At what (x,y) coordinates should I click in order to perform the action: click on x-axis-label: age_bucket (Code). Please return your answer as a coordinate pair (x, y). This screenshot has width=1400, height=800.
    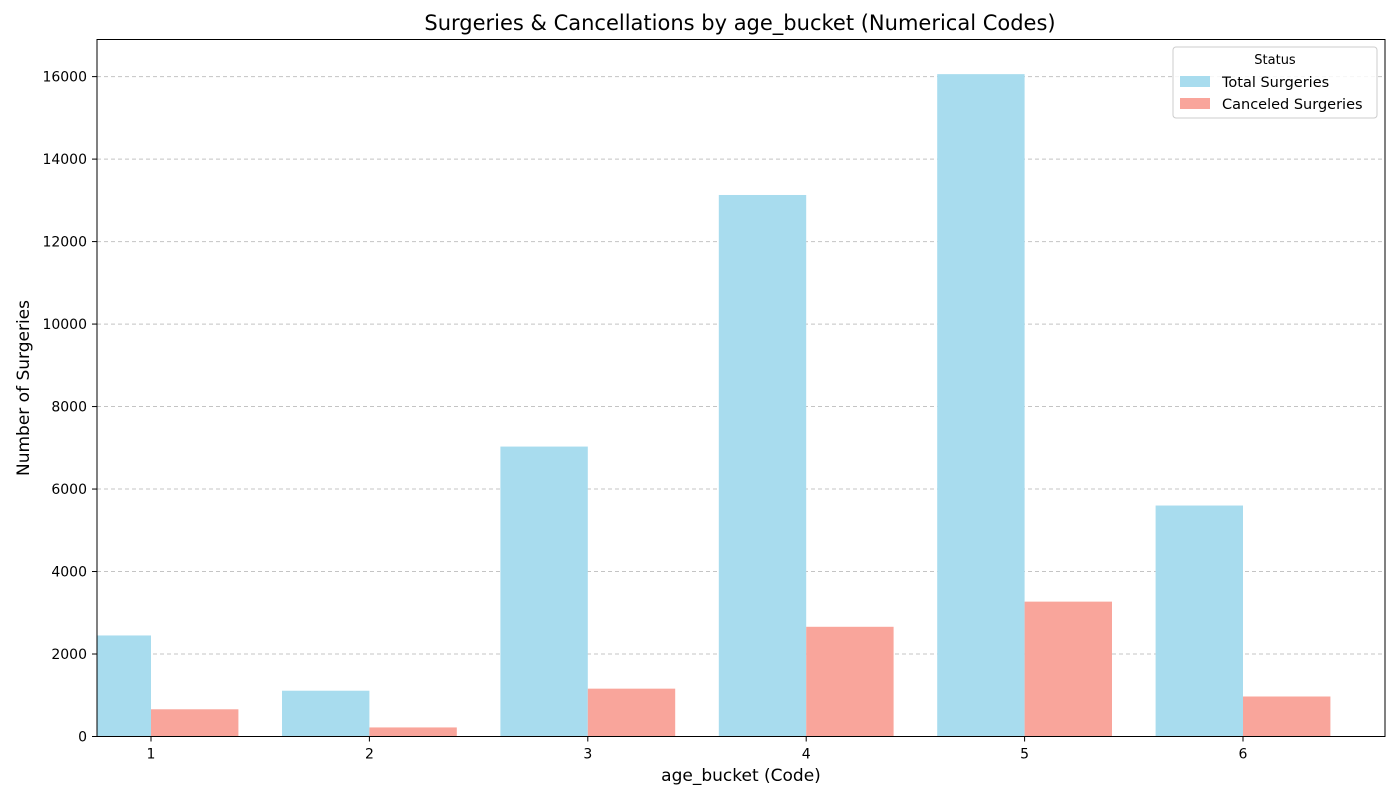
    Looking at the image, I should click on (741, 776).